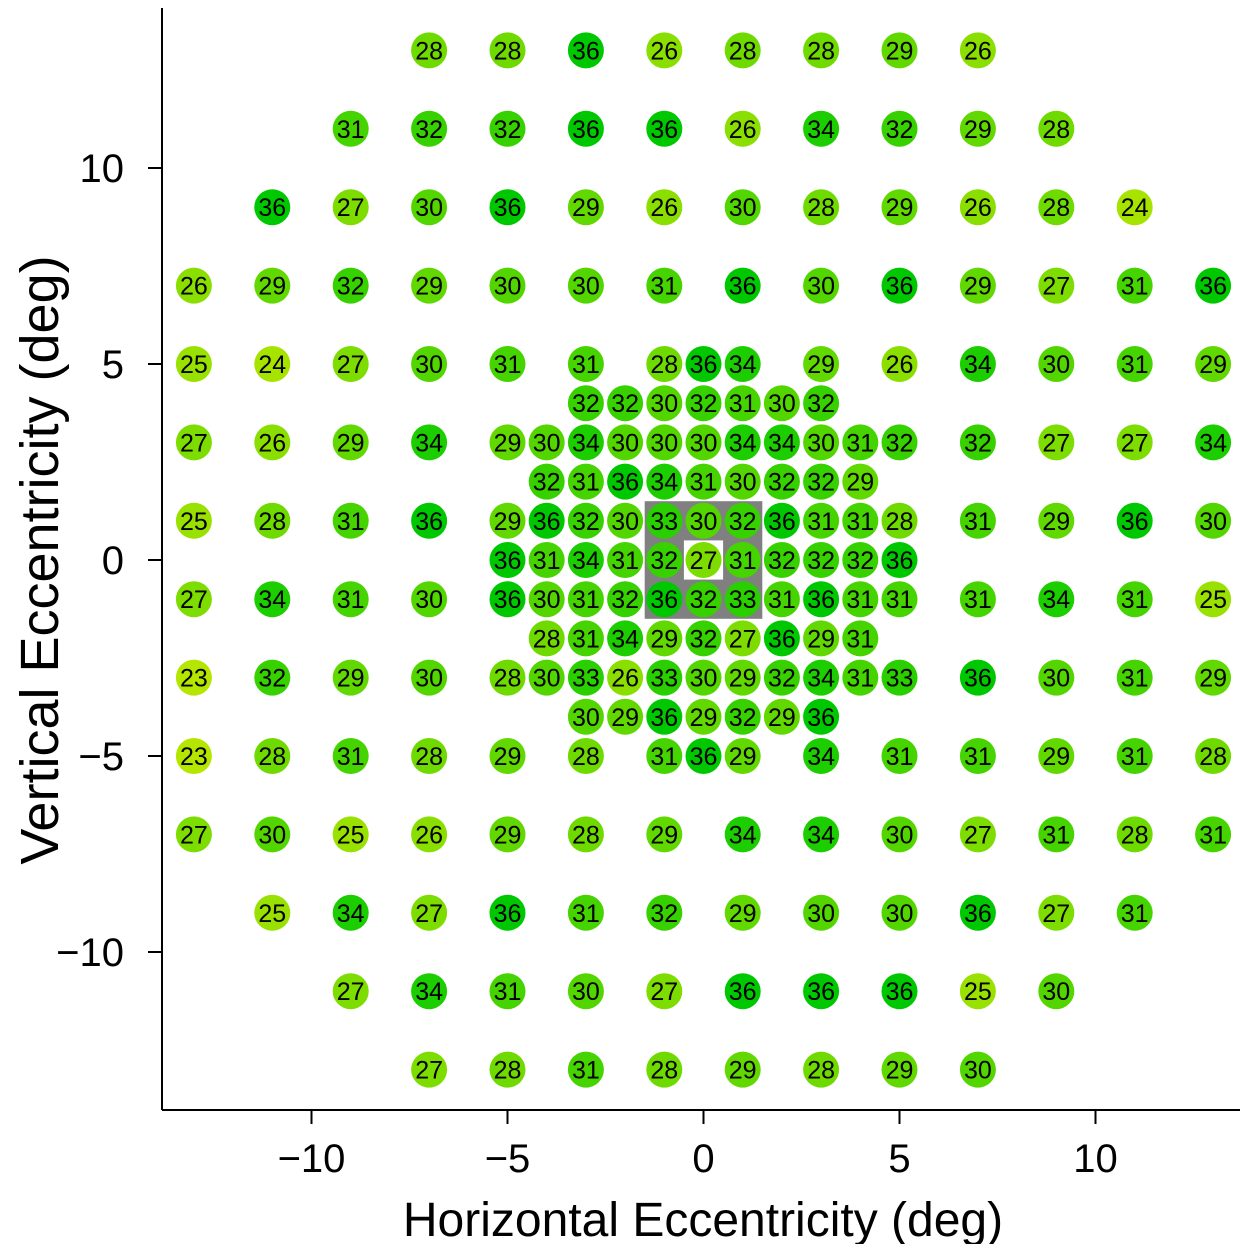  I want to click on x-tick-label: 0, so click(703, 1159).